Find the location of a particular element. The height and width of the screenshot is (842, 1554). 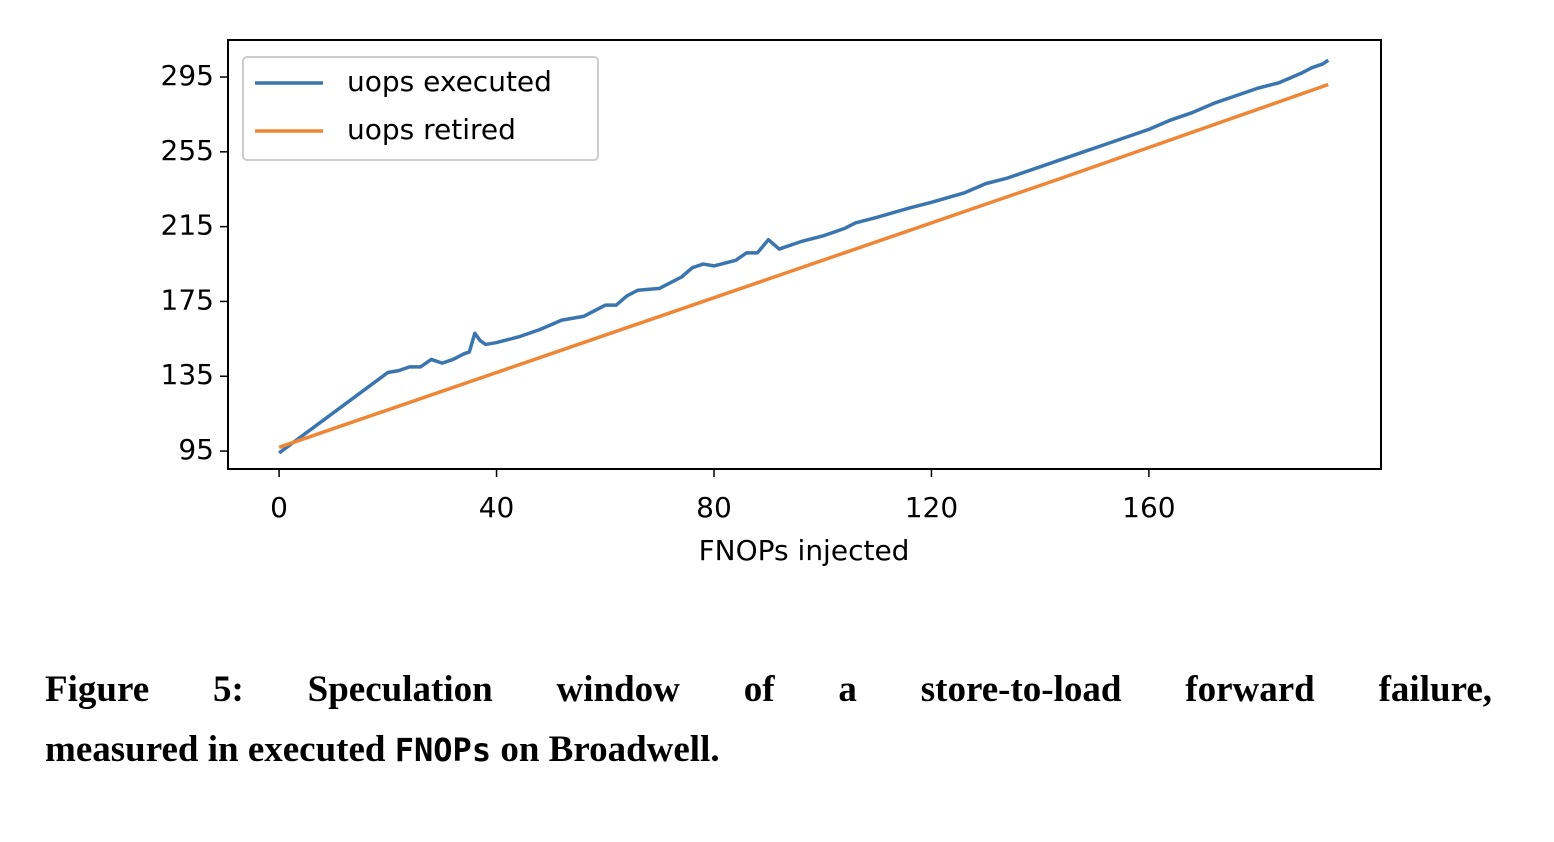

x-tick-label: 160 is located at coordinates (1148, 507).